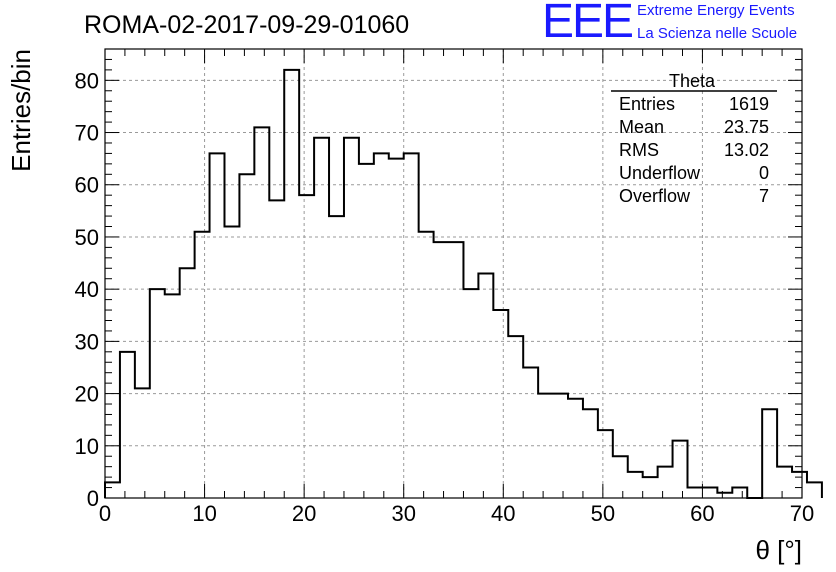 The image size is (836, 572). Describe the element at coordinates (105, 513) in the screenshot. I see `x-tick-label: 0` at that location.